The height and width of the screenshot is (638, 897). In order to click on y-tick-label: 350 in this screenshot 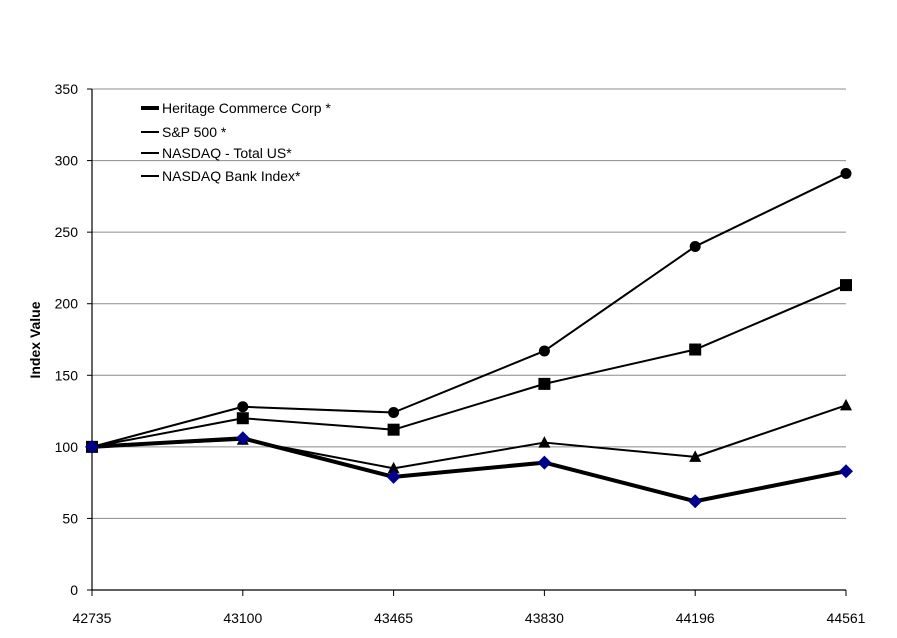, I will do `click(67, 89)`.